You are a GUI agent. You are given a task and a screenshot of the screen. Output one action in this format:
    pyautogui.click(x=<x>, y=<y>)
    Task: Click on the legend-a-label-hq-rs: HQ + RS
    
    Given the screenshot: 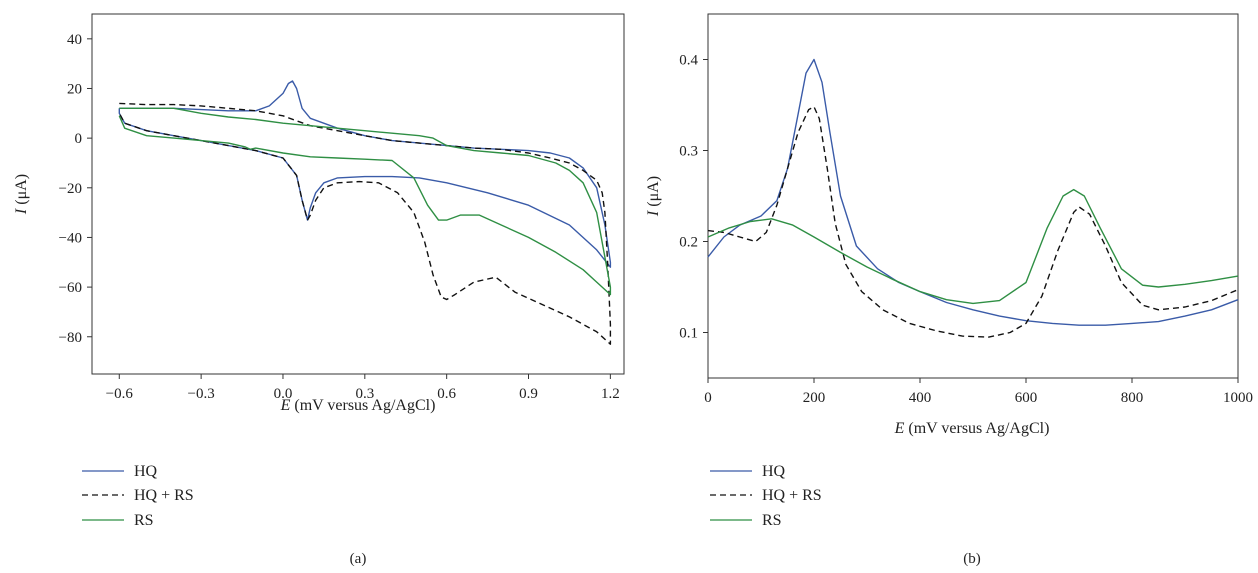 What is the action you would take?
    pyautogui.click(x=164, y=495)
    